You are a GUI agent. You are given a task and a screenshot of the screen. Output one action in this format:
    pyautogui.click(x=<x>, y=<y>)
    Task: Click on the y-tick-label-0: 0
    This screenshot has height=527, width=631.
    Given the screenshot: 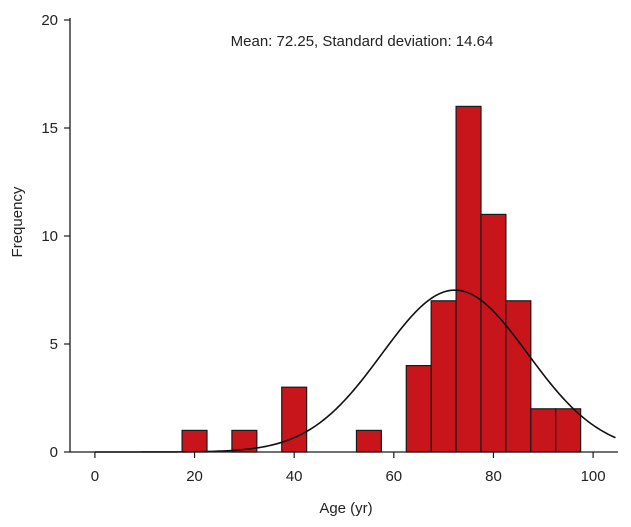 What is the action you would take?
    pyautogui.click(x=54, y=452)
    